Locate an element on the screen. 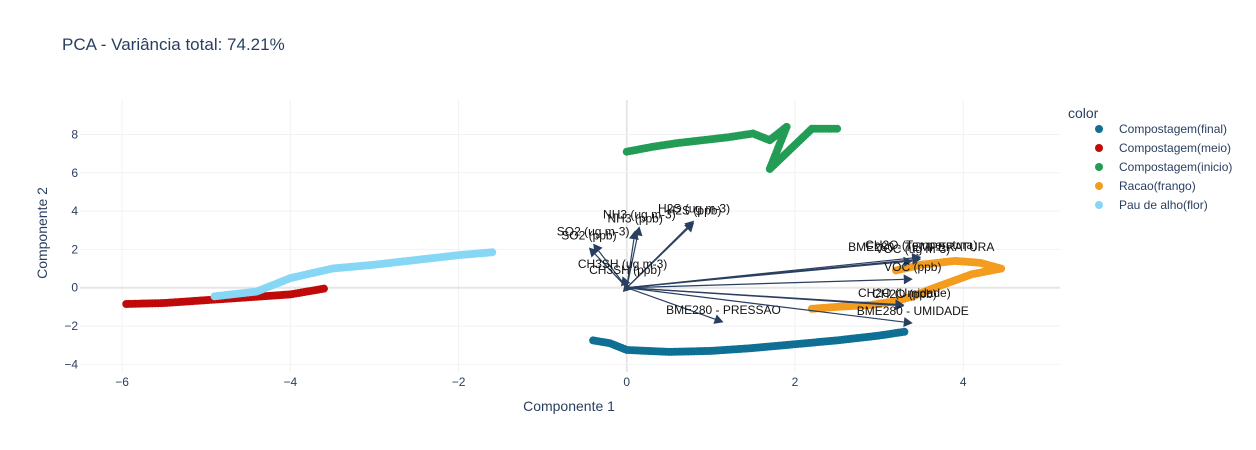 This screenshot has width=1256, height=450. loading-label: CH2O (ppb) is located at coordinates (904, 294).